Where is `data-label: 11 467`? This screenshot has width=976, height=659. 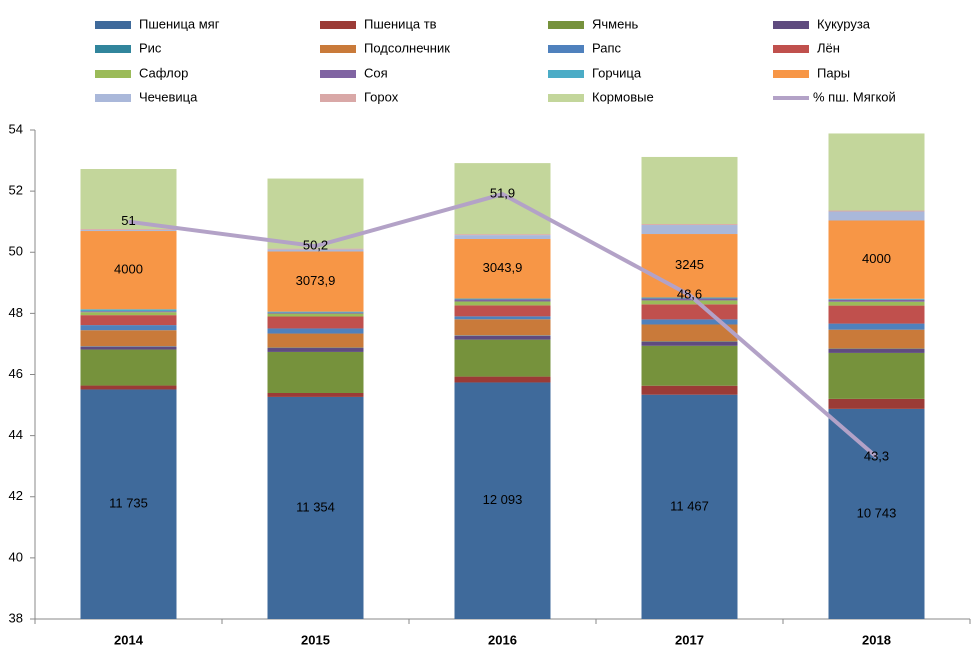
data-label: 11 467 is located at coordinates (689, 505).